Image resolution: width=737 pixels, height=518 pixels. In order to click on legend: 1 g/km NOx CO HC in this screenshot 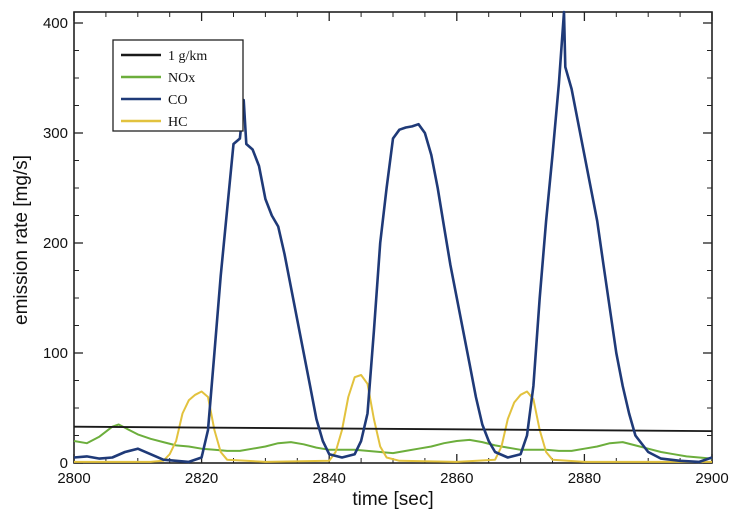, I will do `click(178, 85)`.